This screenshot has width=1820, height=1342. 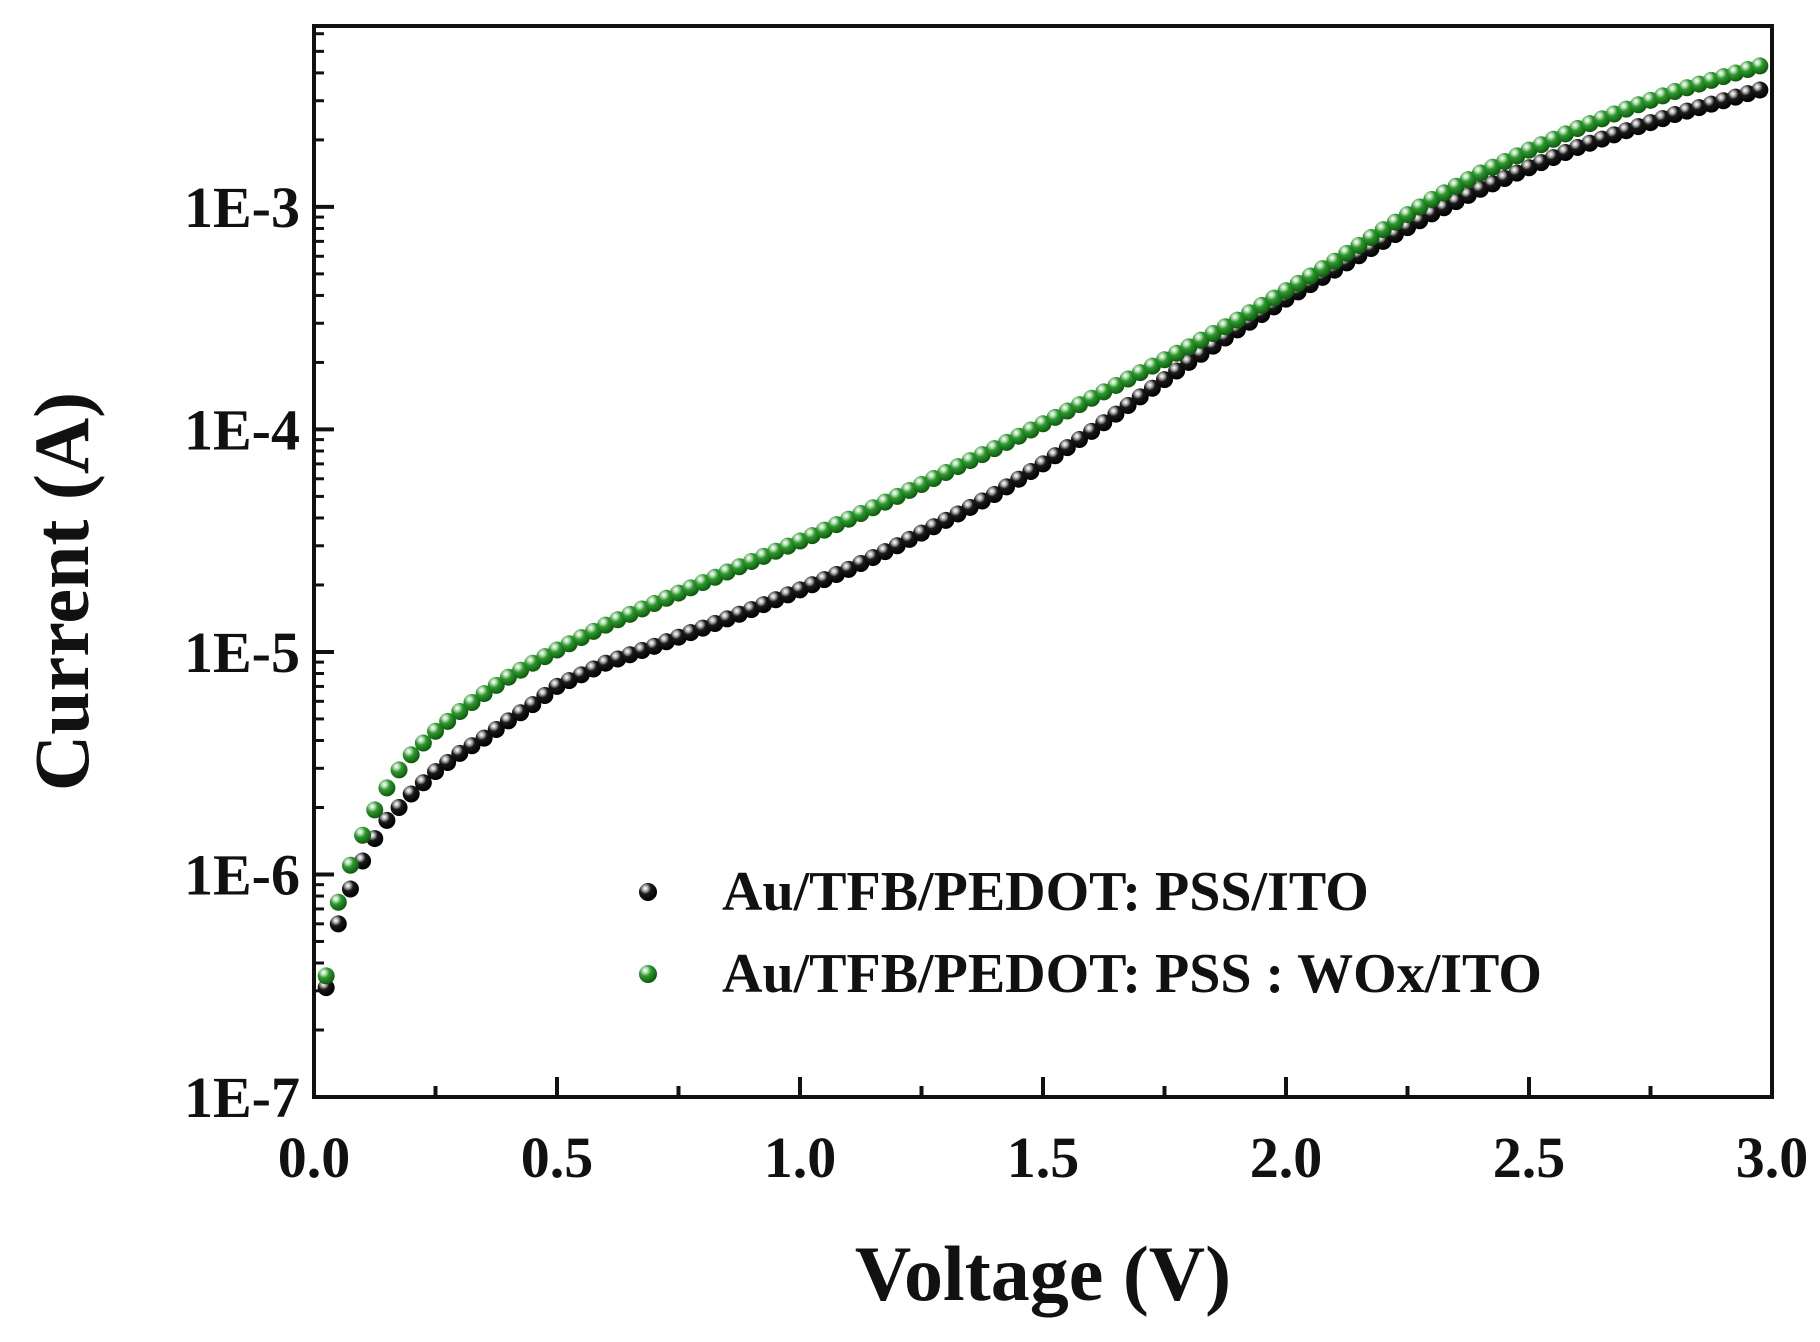 What do you see at coordinates (242, 207) in the screenshot?
I see `y-tick-label: 1E-3` at bounding box center [242, 207].